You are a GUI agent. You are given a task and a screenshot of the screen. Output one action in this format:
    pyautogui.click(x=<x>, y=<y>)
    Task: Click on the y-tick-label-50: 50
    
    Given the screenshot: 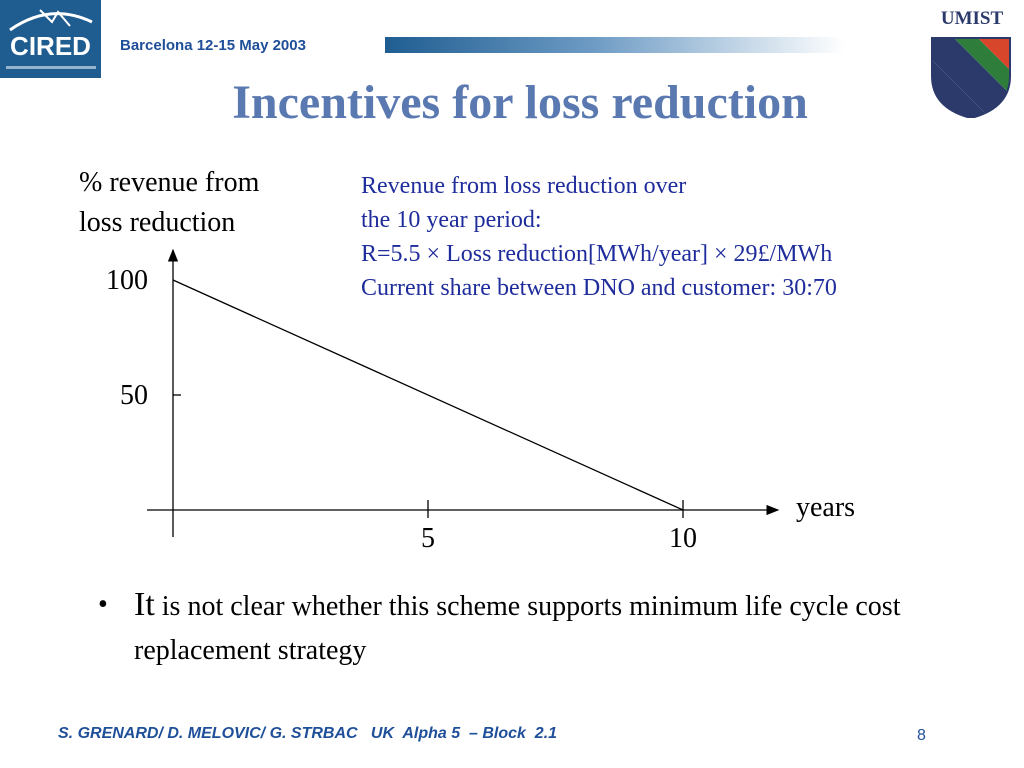 What is the action you would take?
    pyautogui.click(x=134, y=395)
    